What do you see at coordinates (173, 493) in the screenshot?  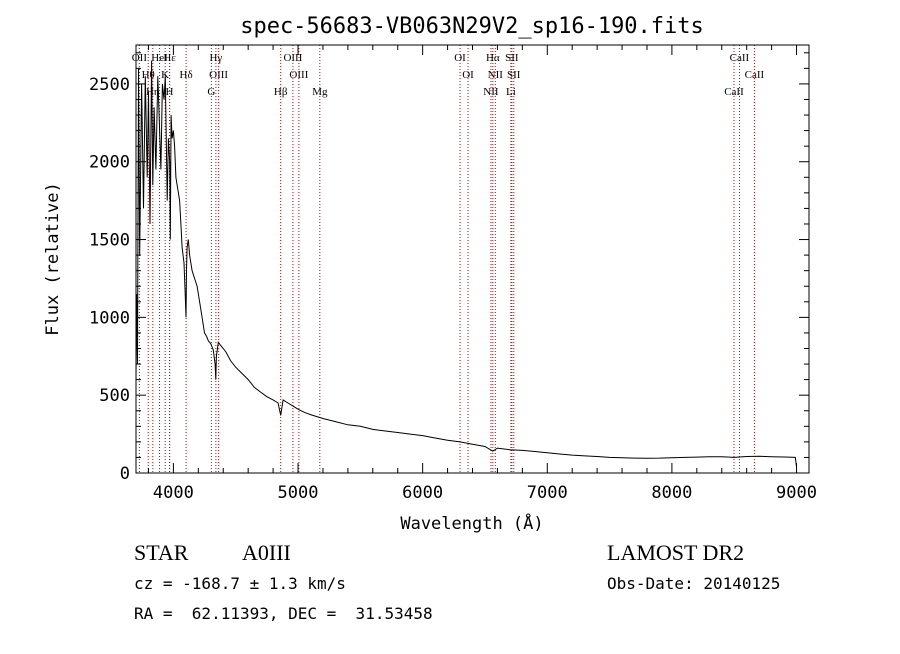 I see `x-tick-label: 4000` at bounding box center [173, 493].